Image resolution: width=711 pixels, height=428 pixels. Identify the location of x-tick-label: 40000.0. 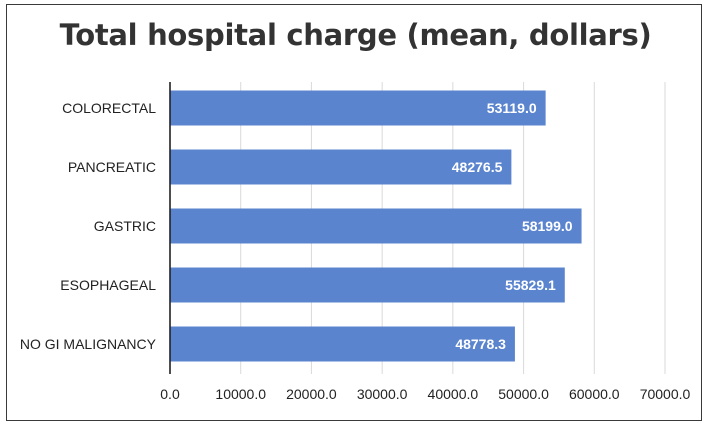
(453, 394).